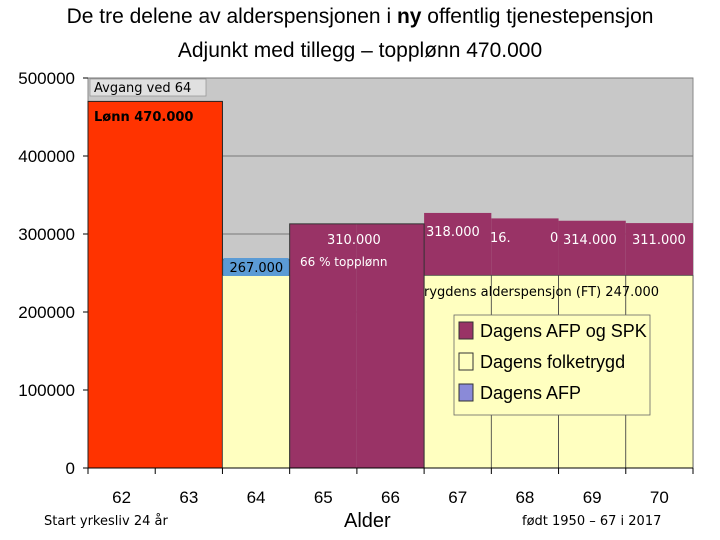 This screenshot has width=720, height=540. What do you see at coordinates (121, 497) in the screenshot?
I see `x-tick-label: 62` at bounding box center [121, 497].